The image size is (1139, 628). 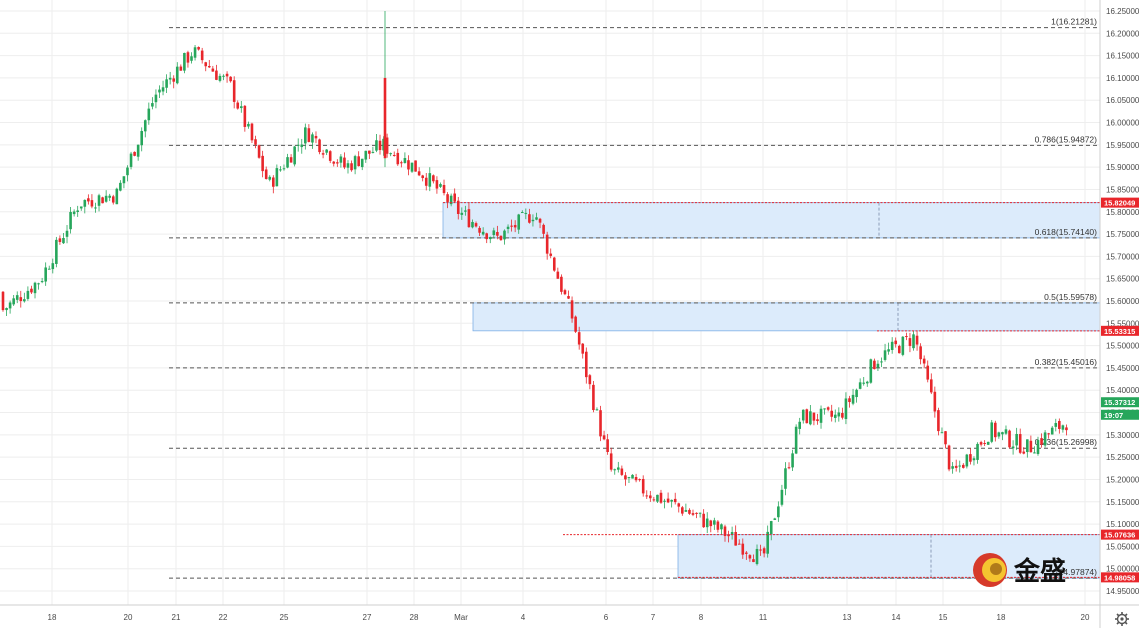 I want to click on y-tick-label: 16.20000, so click(x=1122, y=33).